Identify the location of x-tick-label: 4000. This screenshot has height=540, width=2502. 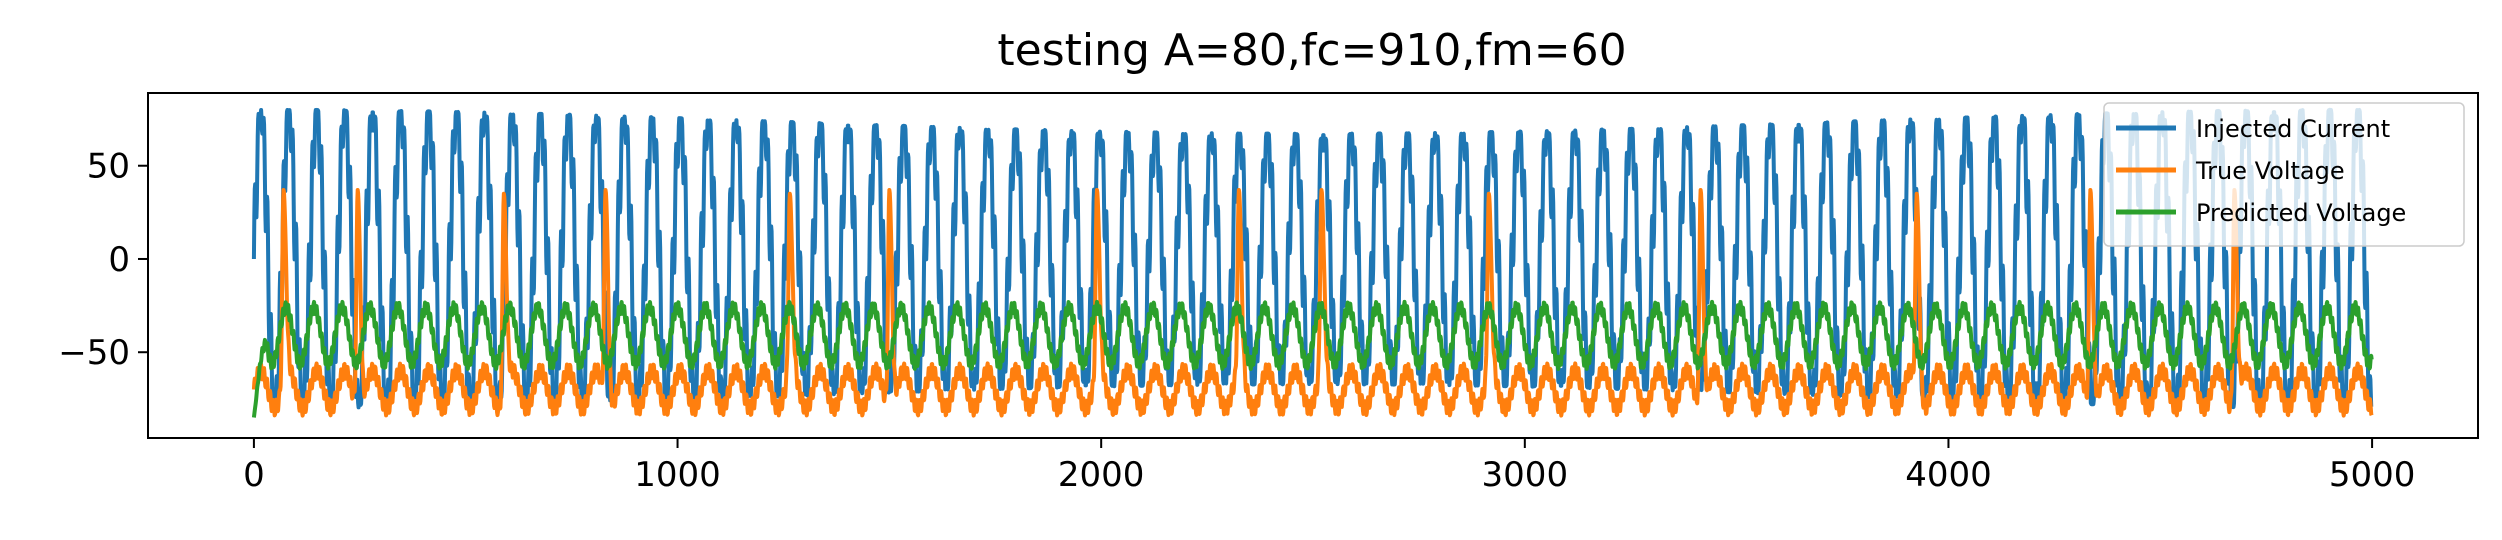
(1948, 475).